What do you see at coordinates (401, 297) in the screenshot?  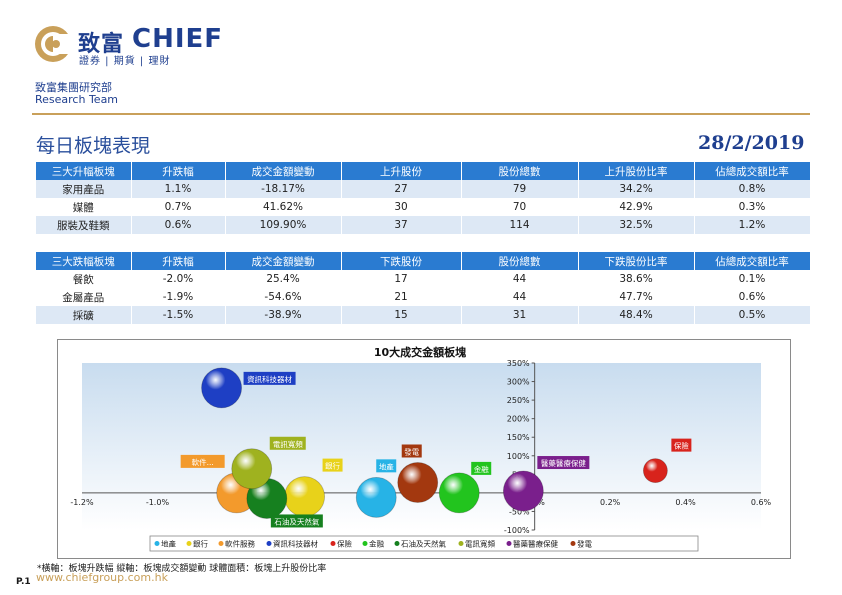 I see `table-cell: 21` at bounding box center [401, 297].